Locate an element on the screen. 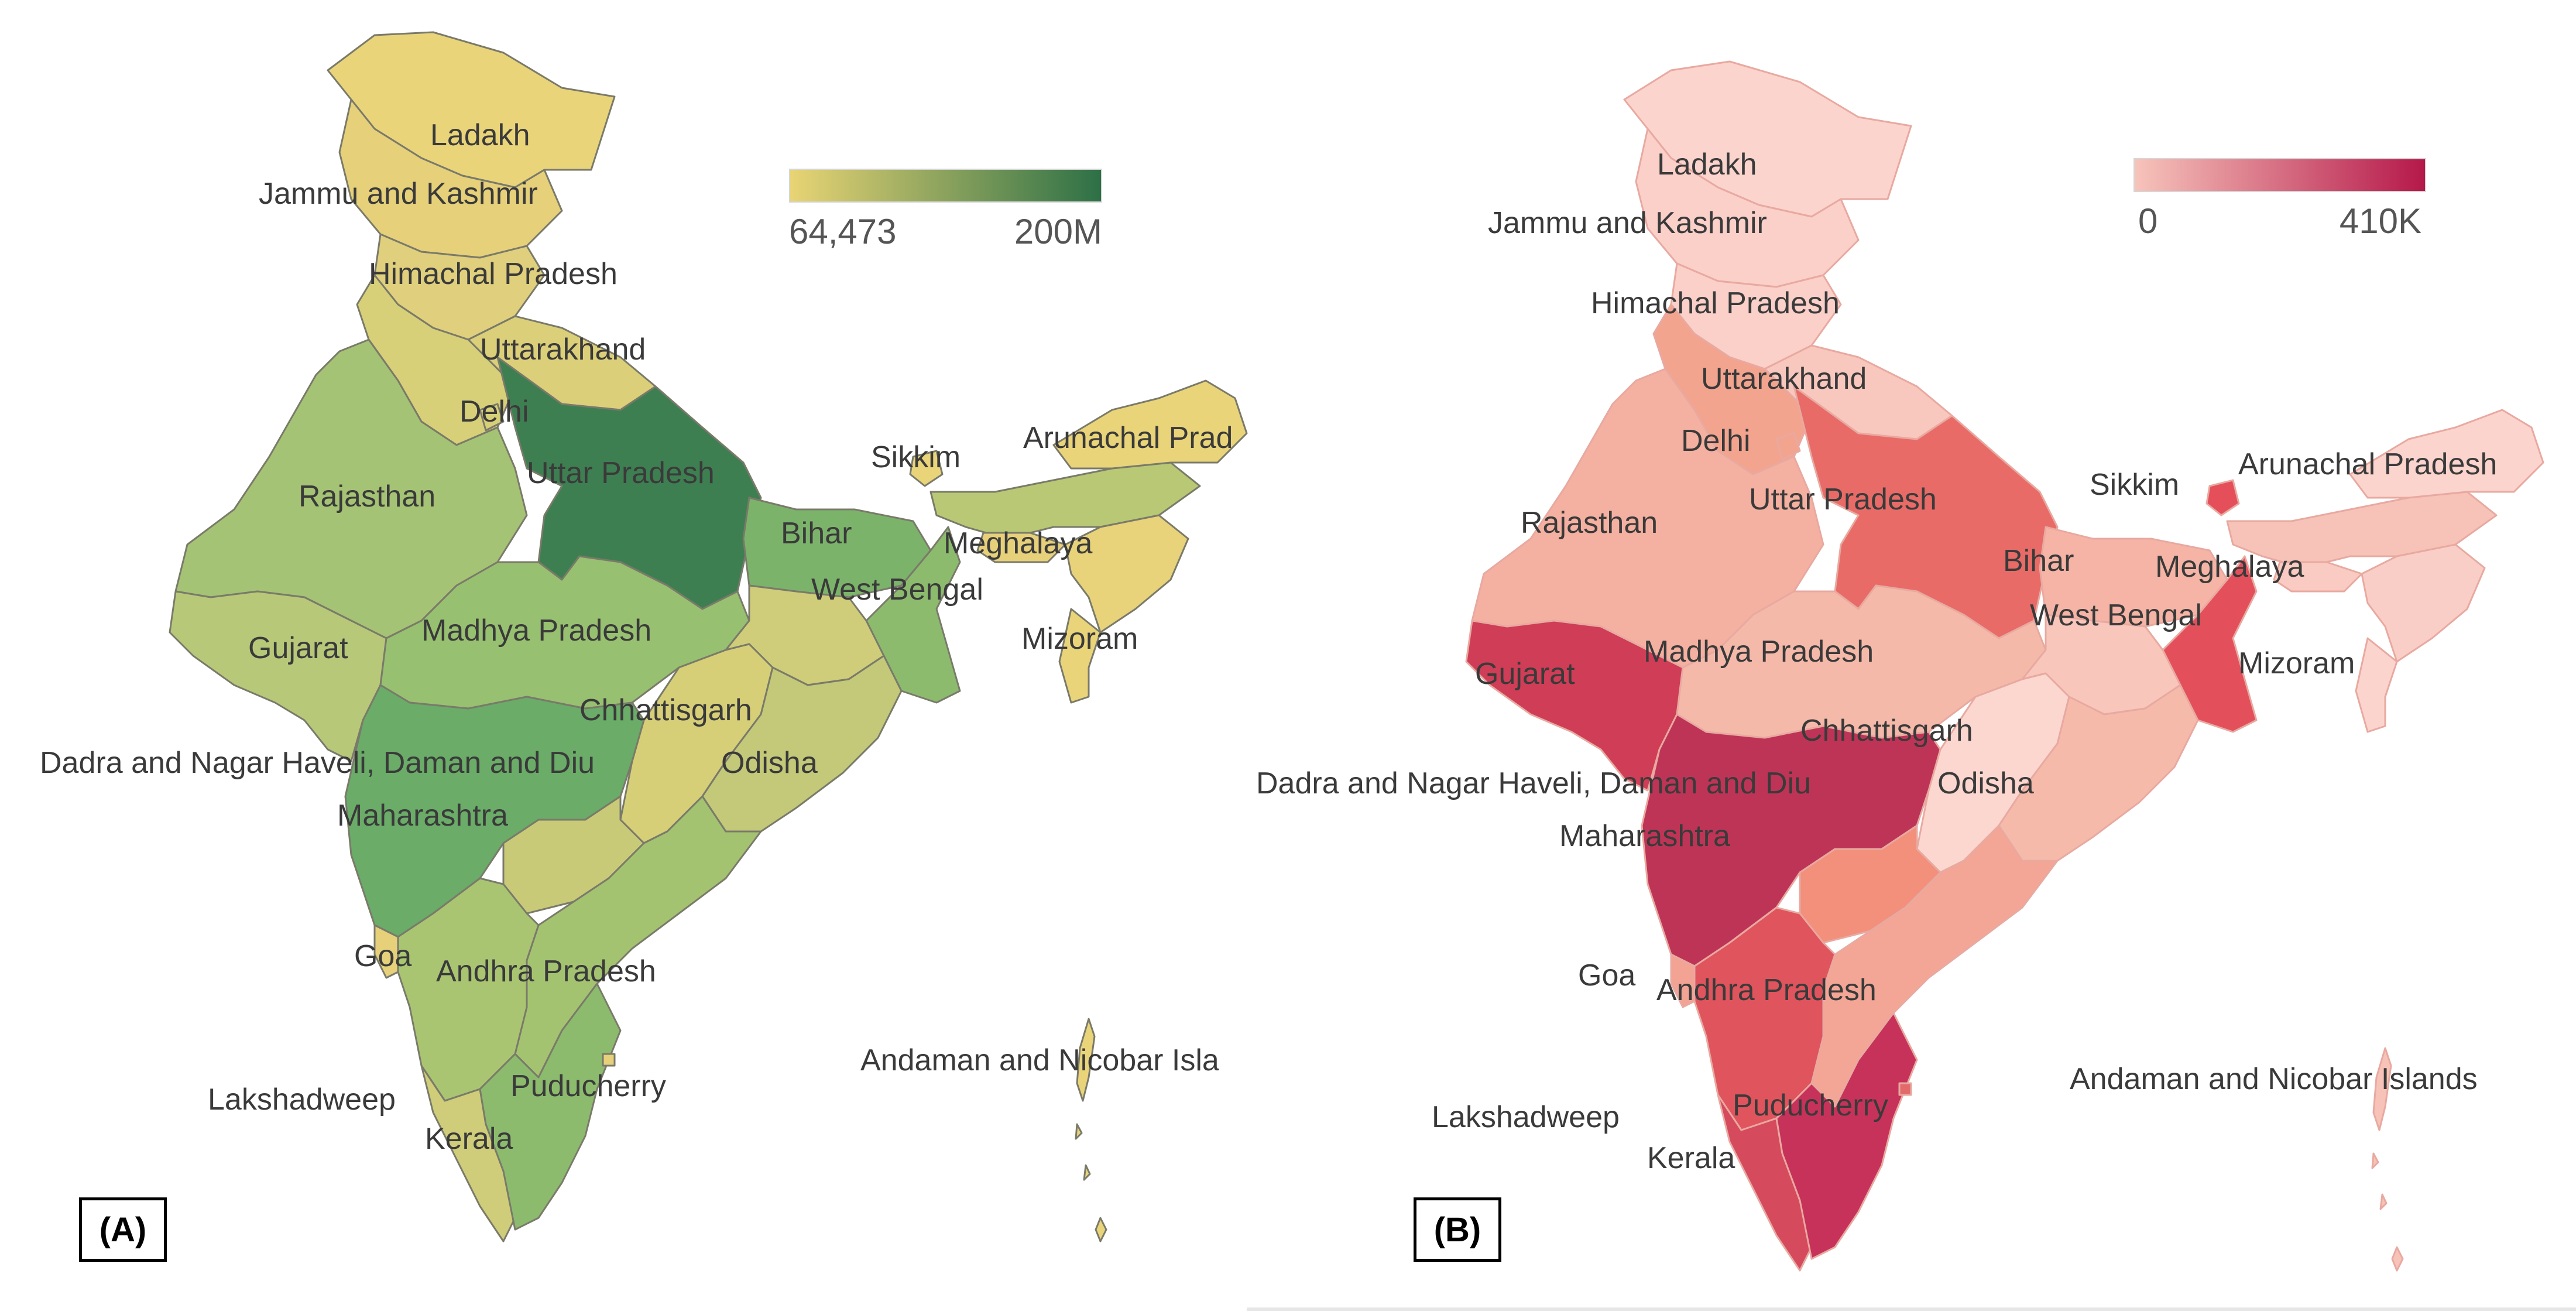  color-legend-a: 64,473 200M is located at coordinates (945, 215).